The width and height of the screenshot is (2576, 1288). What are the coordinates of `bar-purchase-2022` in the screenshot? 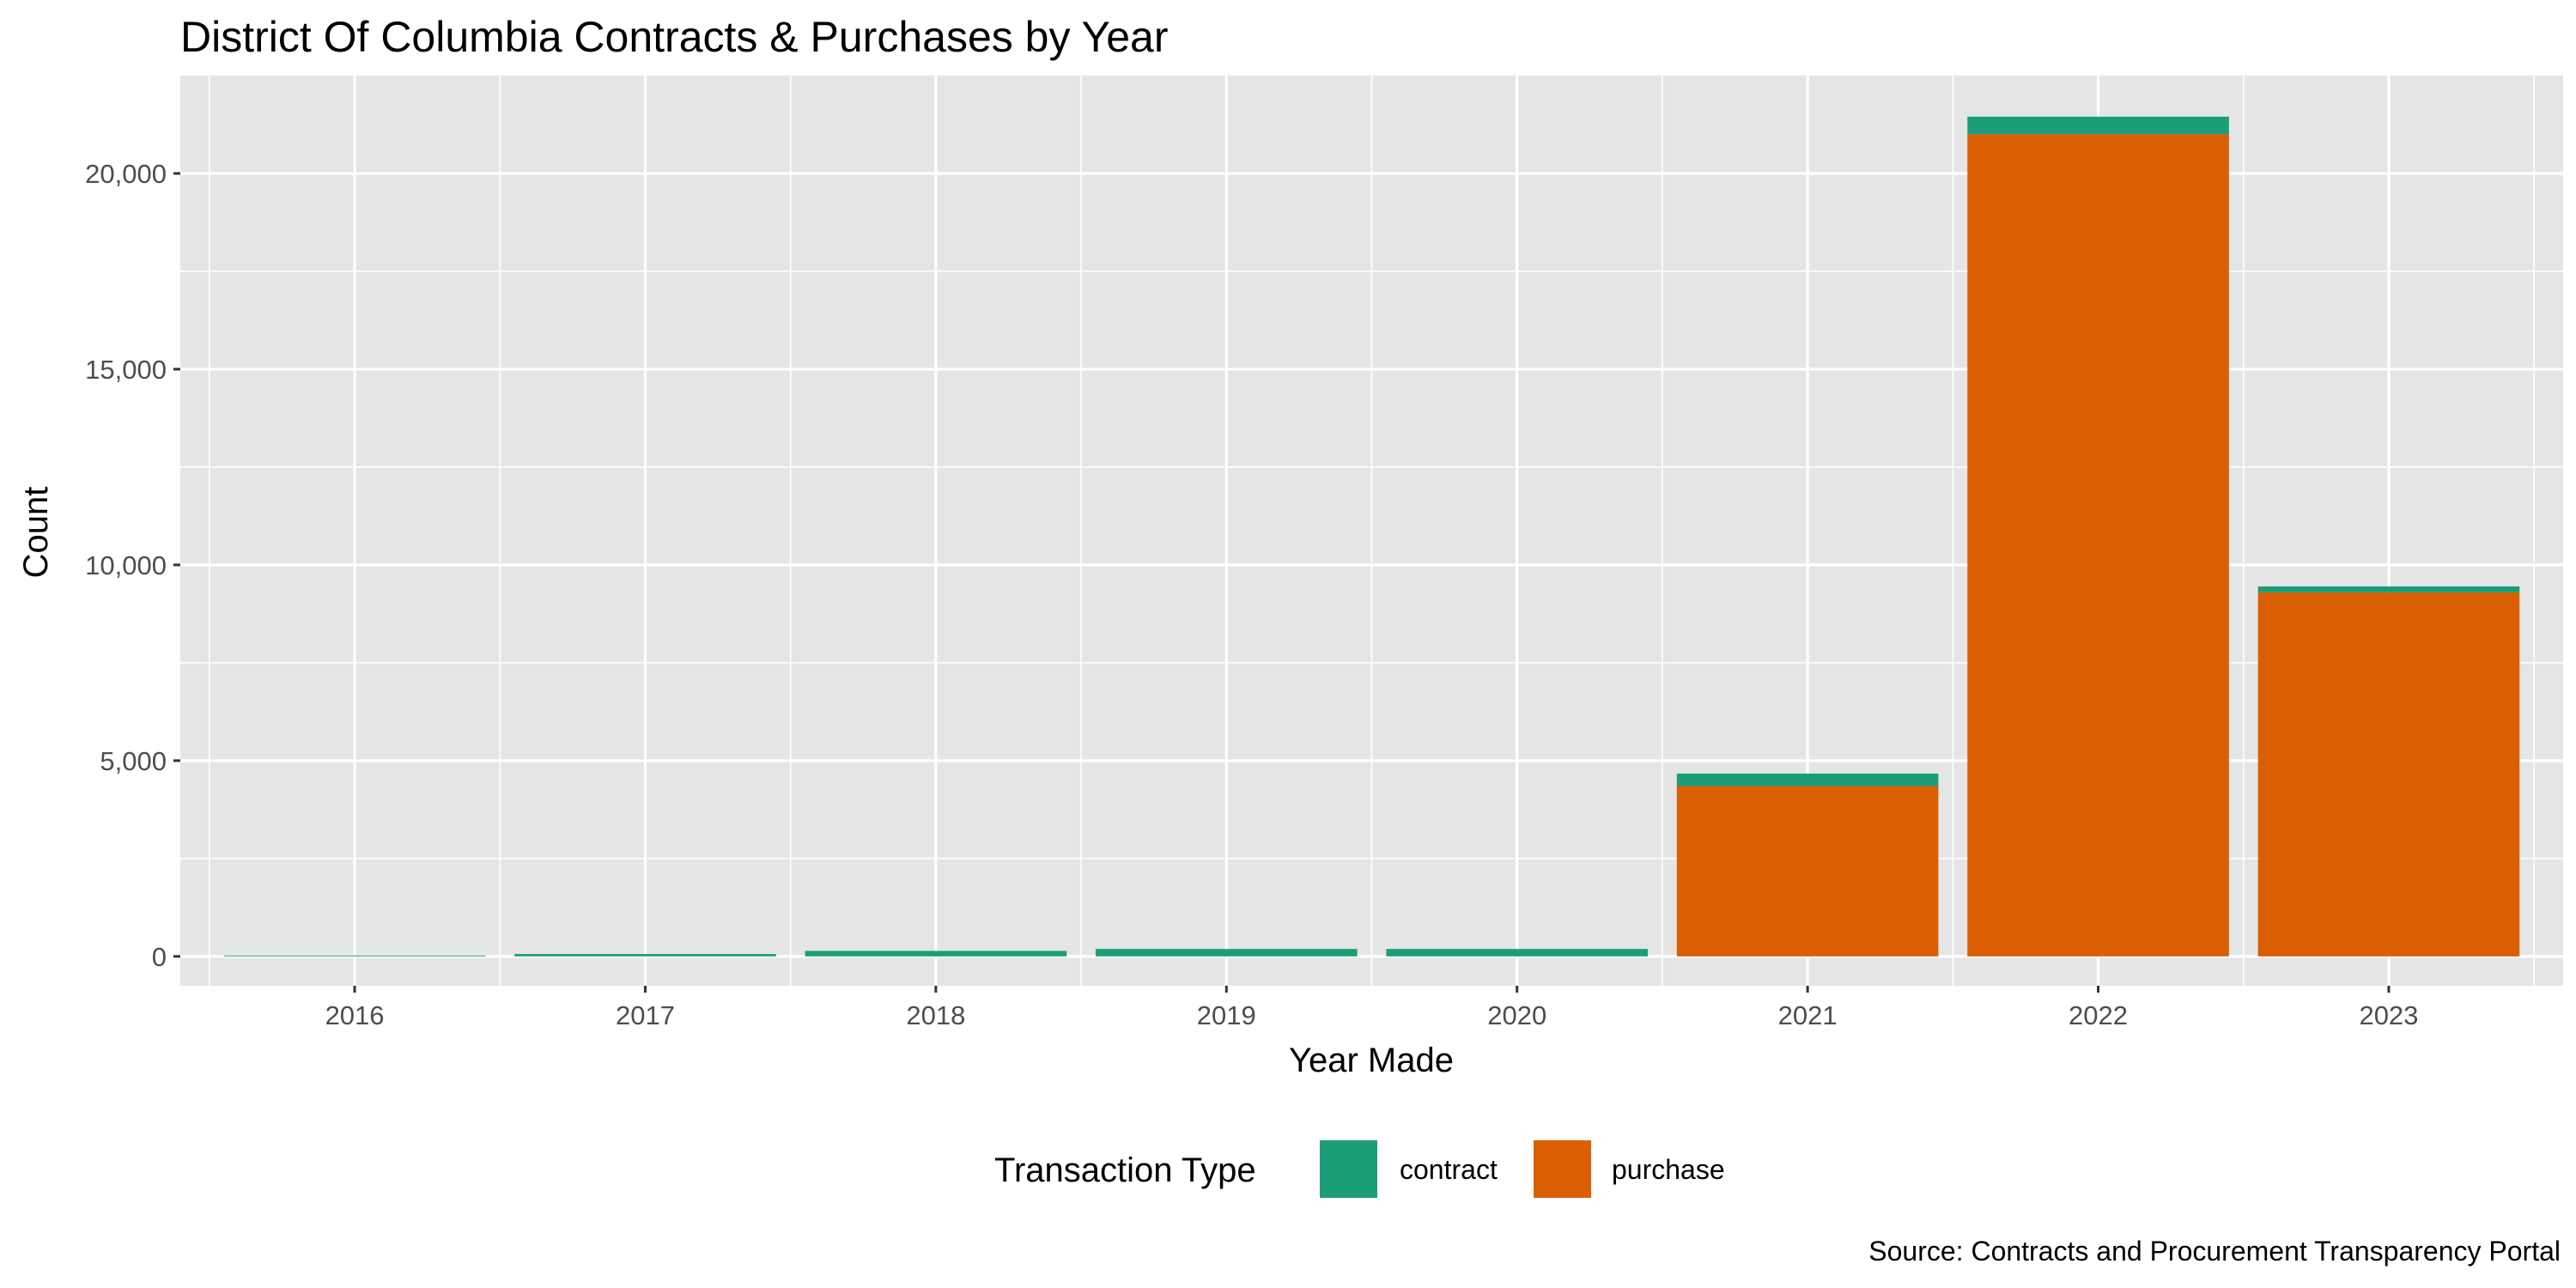 It's located at (2098, 545).